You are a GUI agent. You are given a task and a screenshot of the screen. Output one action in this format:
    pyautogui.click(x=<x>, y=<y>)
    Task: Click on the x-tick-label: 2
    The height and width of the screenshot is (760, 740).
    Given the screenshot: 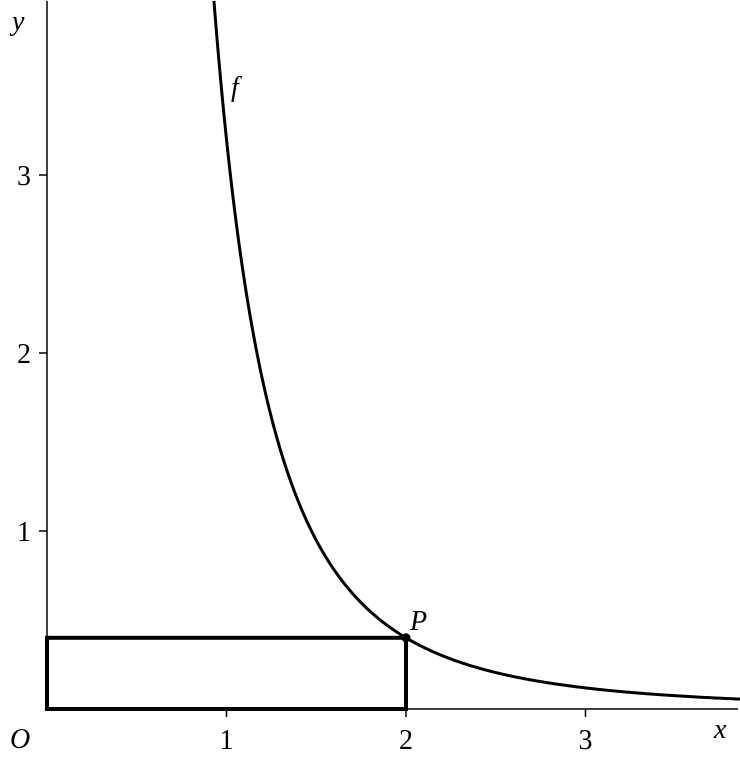 What is the action you would take?
    pyautogui.click(x=406, y=740)
    